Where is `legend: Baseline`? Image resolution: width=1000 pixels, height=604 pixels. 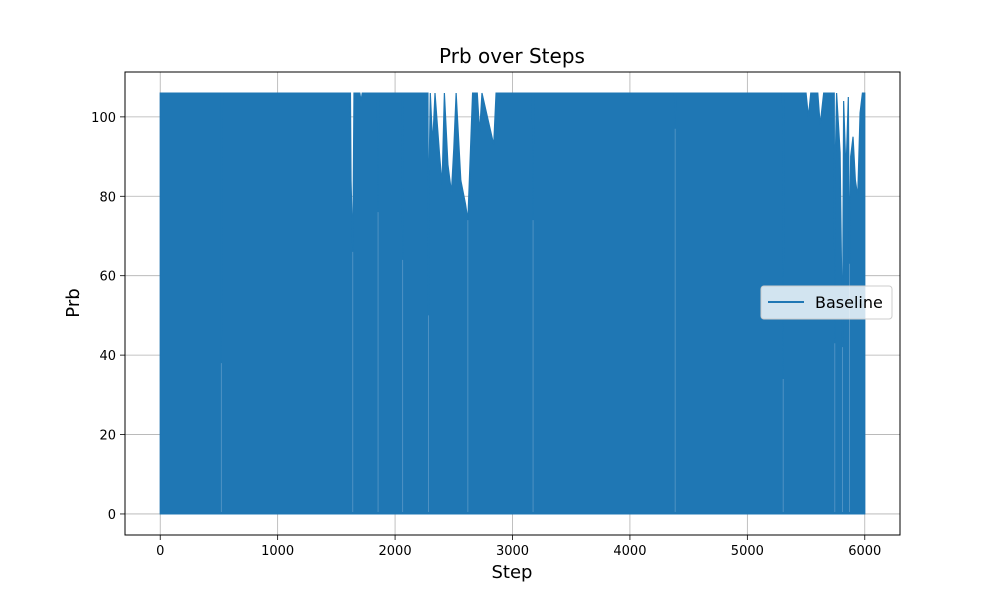
legend: Baseline is located at coordinates (826, 302).